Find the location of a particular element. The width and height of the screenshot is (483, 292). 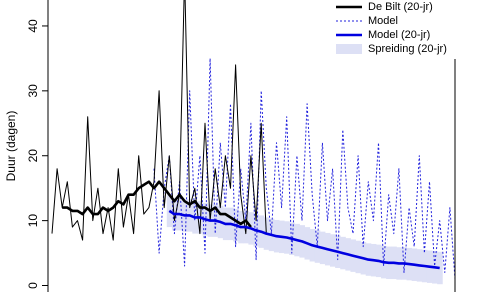

y-tick-label: 10 is located at coordinates (33, 221).